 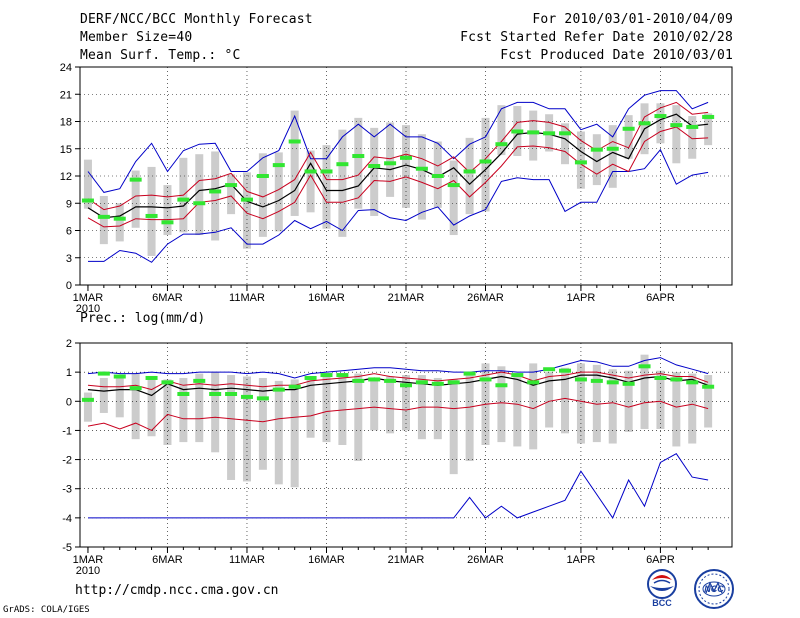 I want to click on x-tick-label: 26MAR, so click(x=485, y=560).